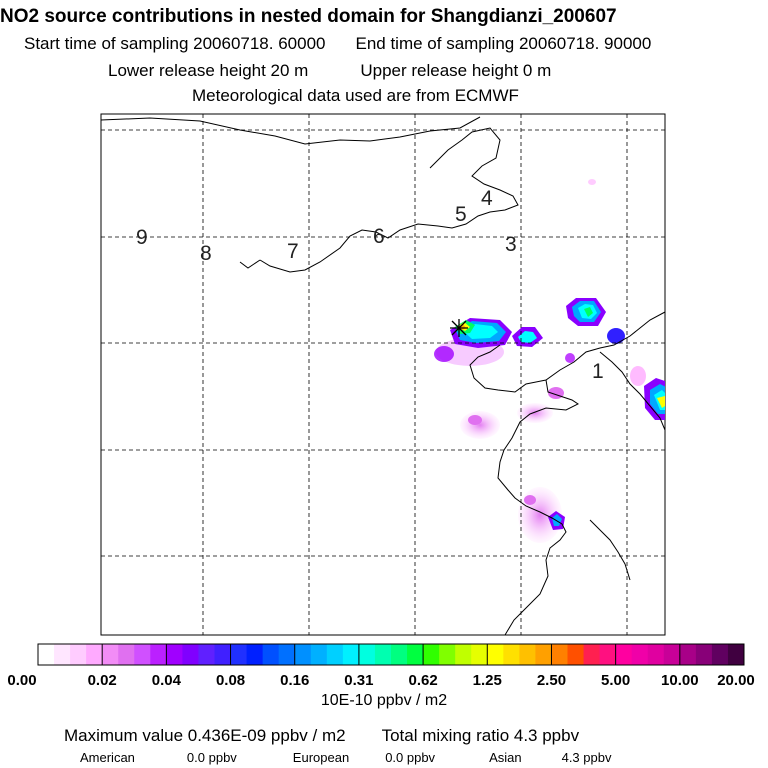 This screenshot has height=768, width=768. I want to click on colorbar-tick-label: 5.00, so click(615, 680).